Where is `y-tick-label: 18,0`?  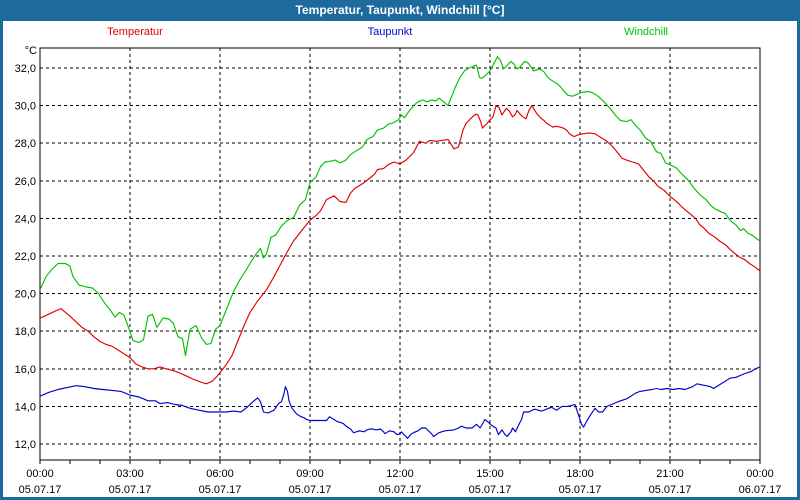
y-tick-label: 18,0 is located at coordinates (25, 332).